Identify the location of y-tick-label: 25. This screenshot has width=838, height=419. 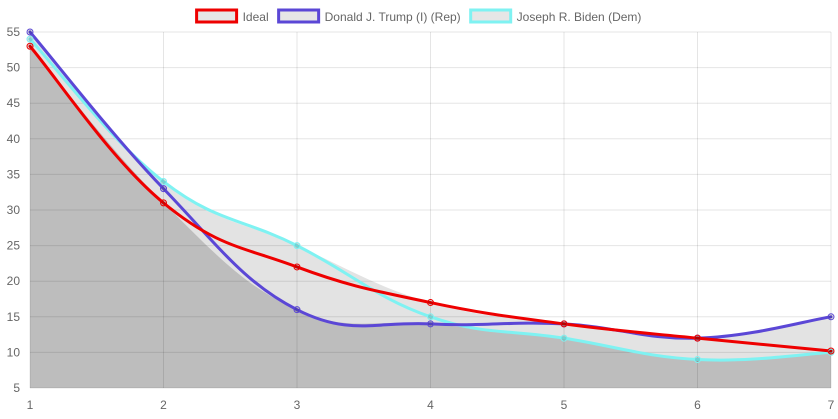
(14, 246).